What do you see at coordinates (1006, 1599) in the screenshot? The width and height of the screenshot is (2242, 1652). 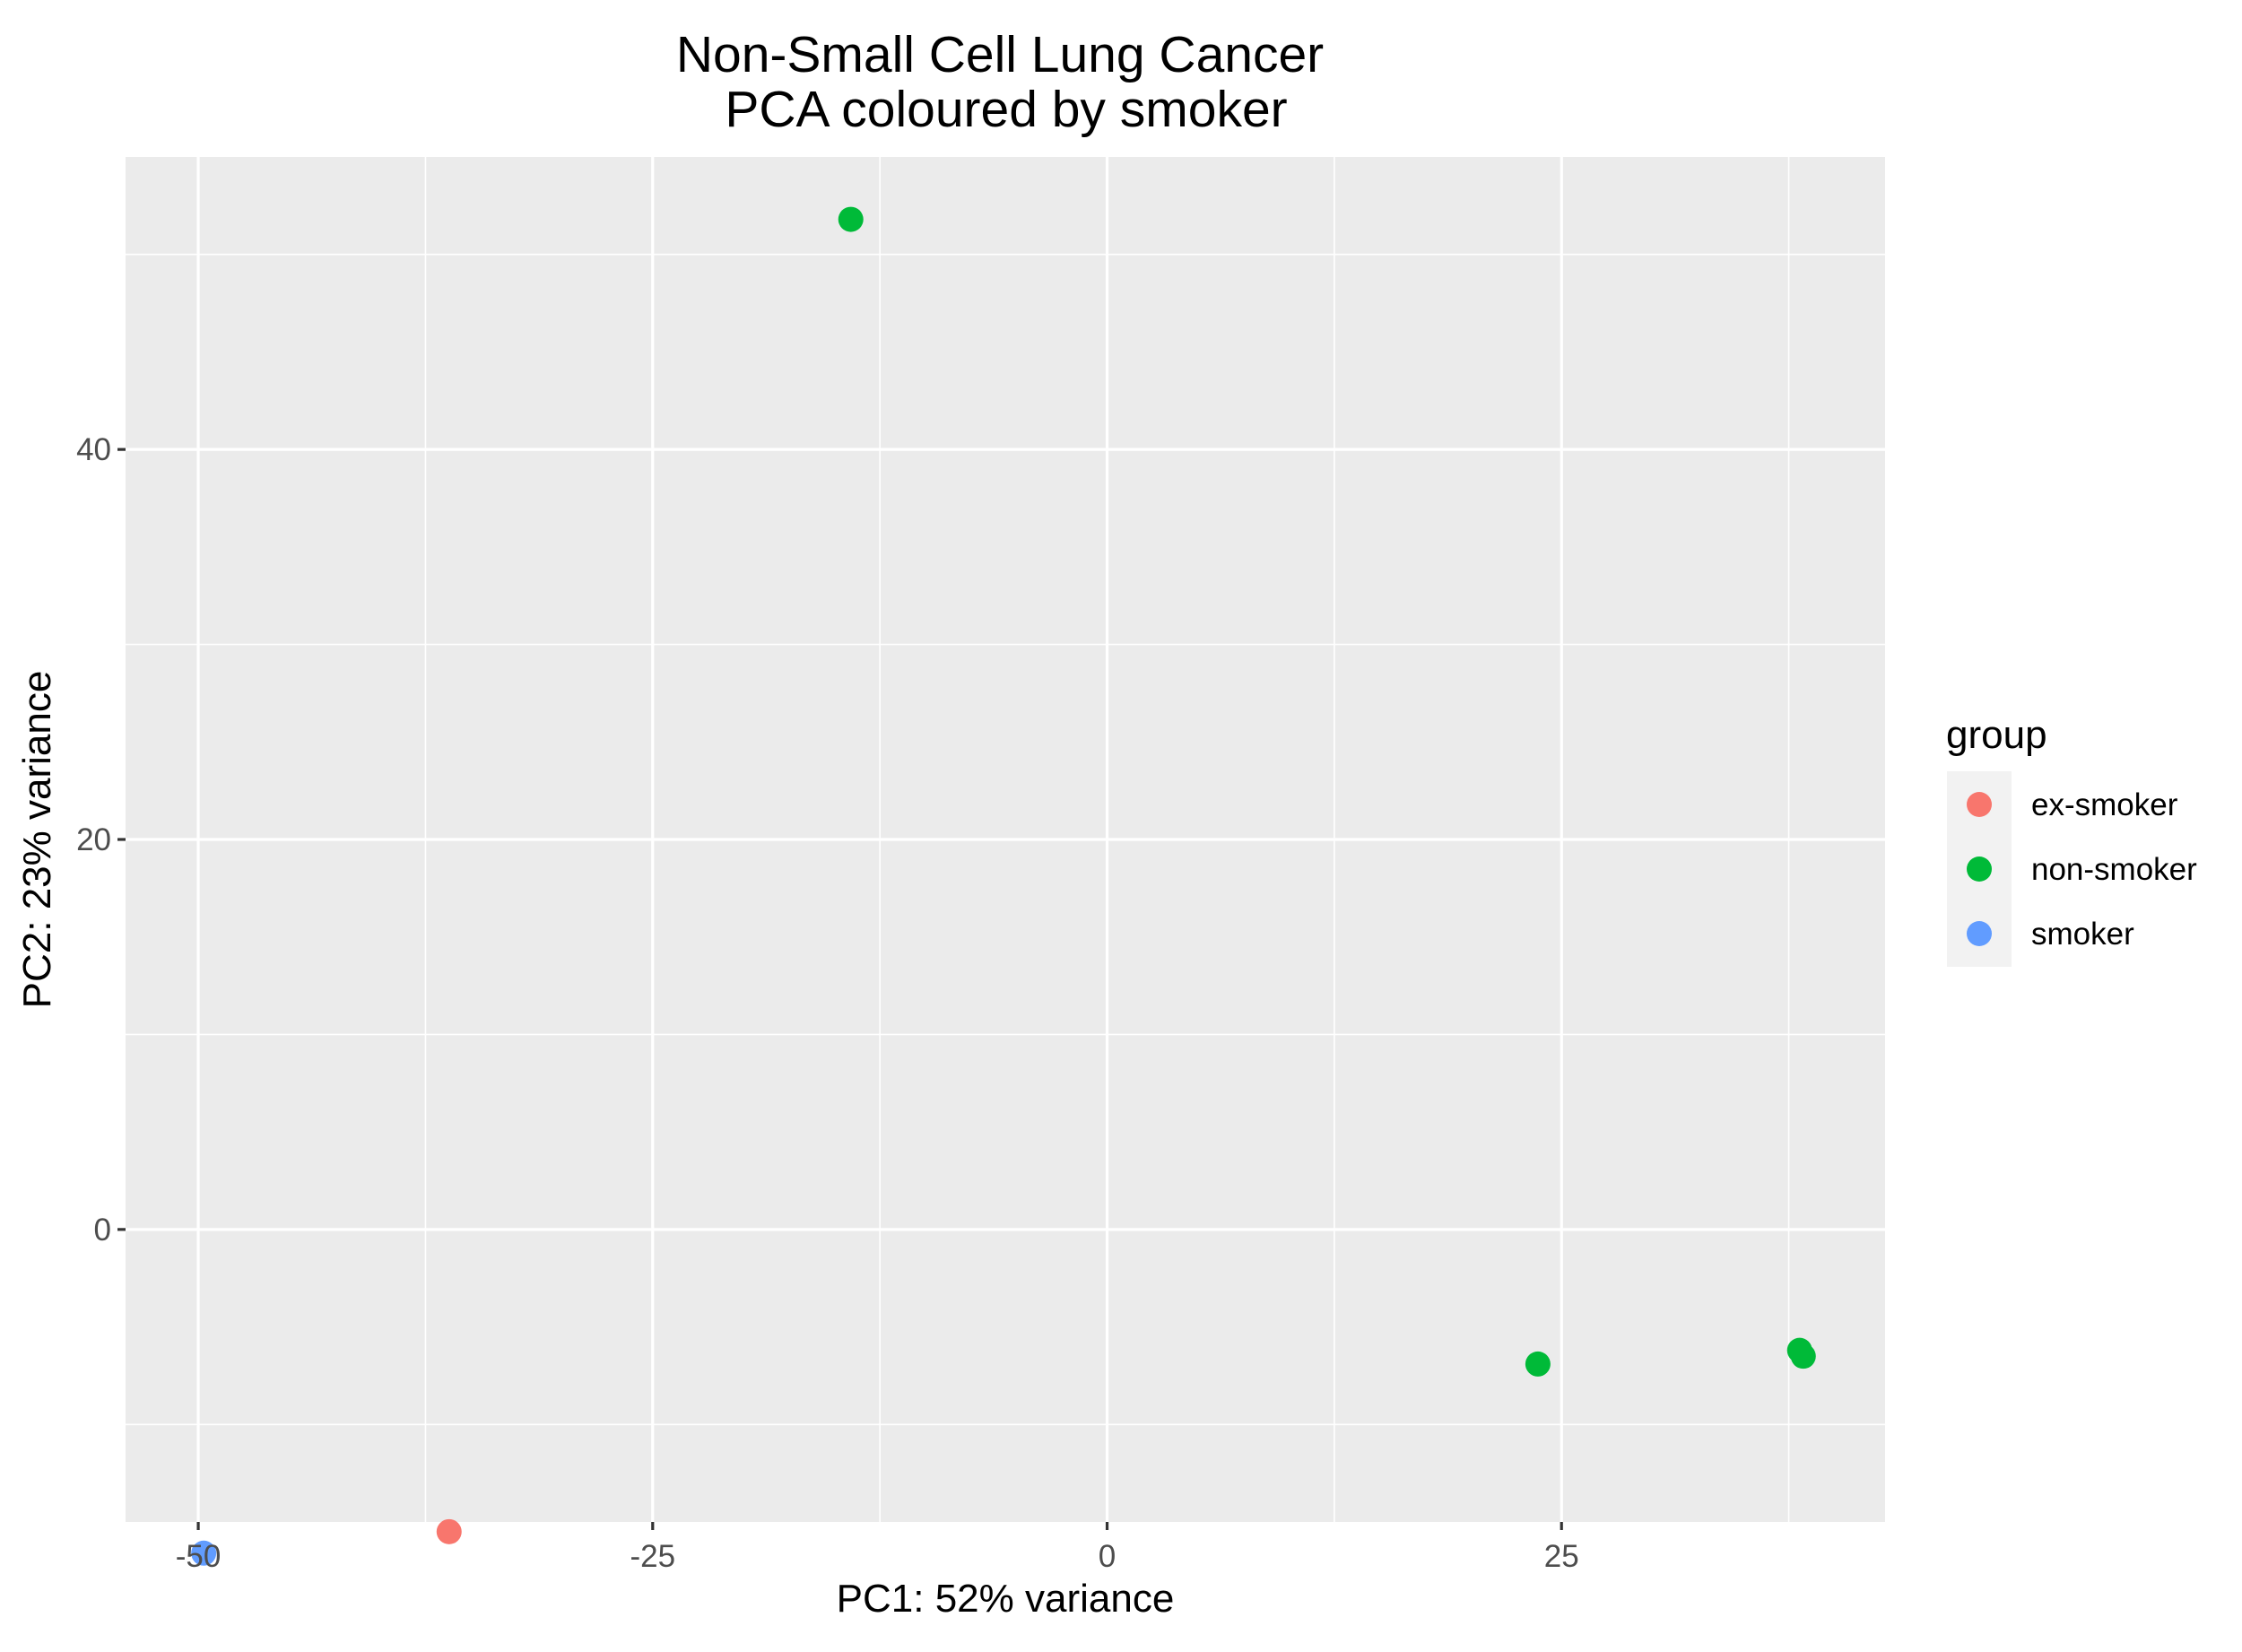 I see `x-axis-title: PC1: 52% variance` at bounding box center [1006, 1599].